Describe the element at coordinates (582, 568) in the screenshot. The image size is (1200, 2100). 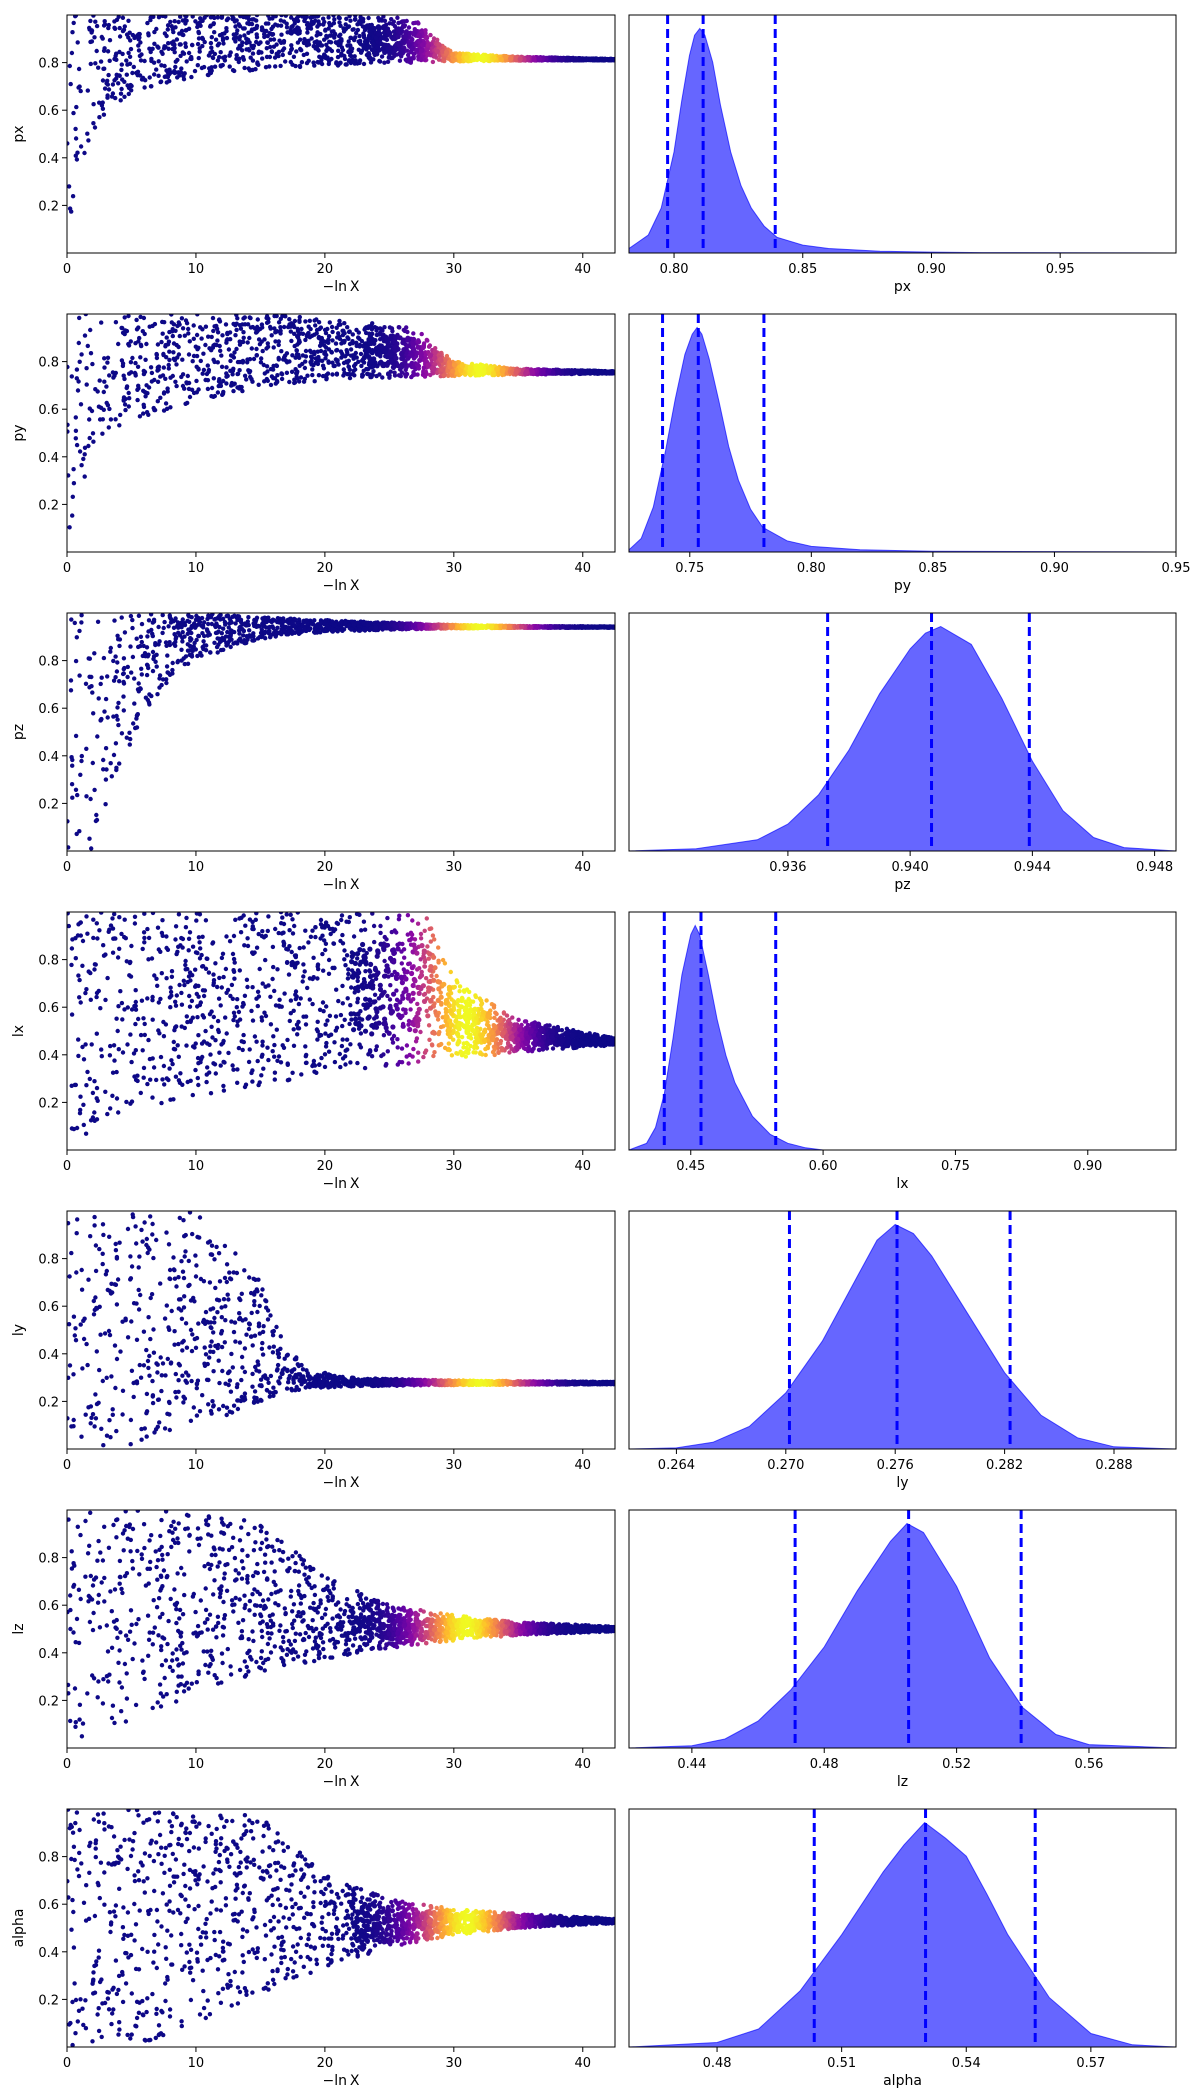
I see `x-tick-label: 40` at that location.